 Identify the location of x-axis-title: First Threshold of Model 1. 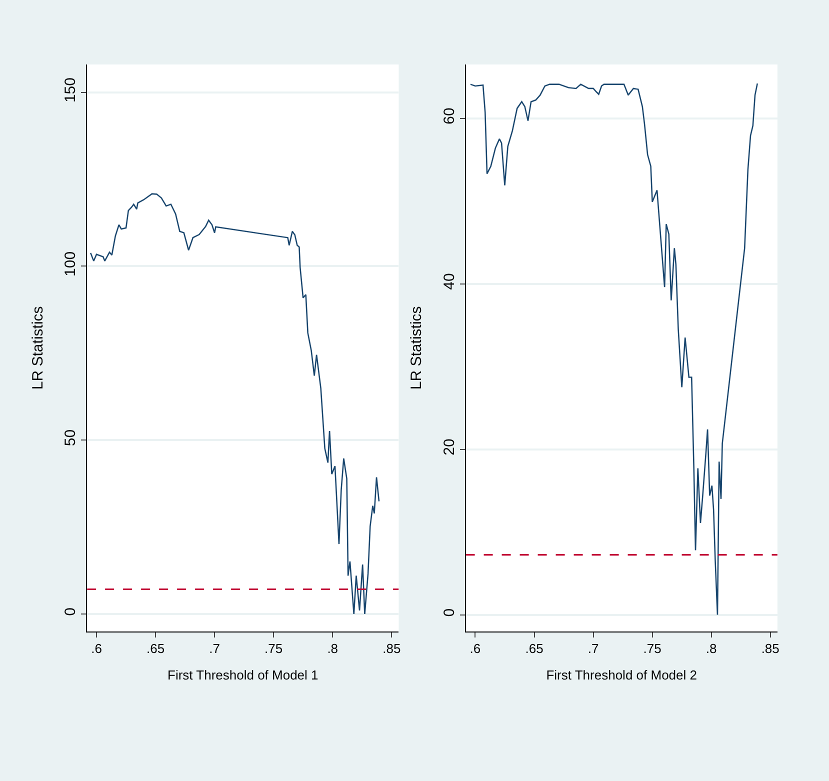
(243, 675).